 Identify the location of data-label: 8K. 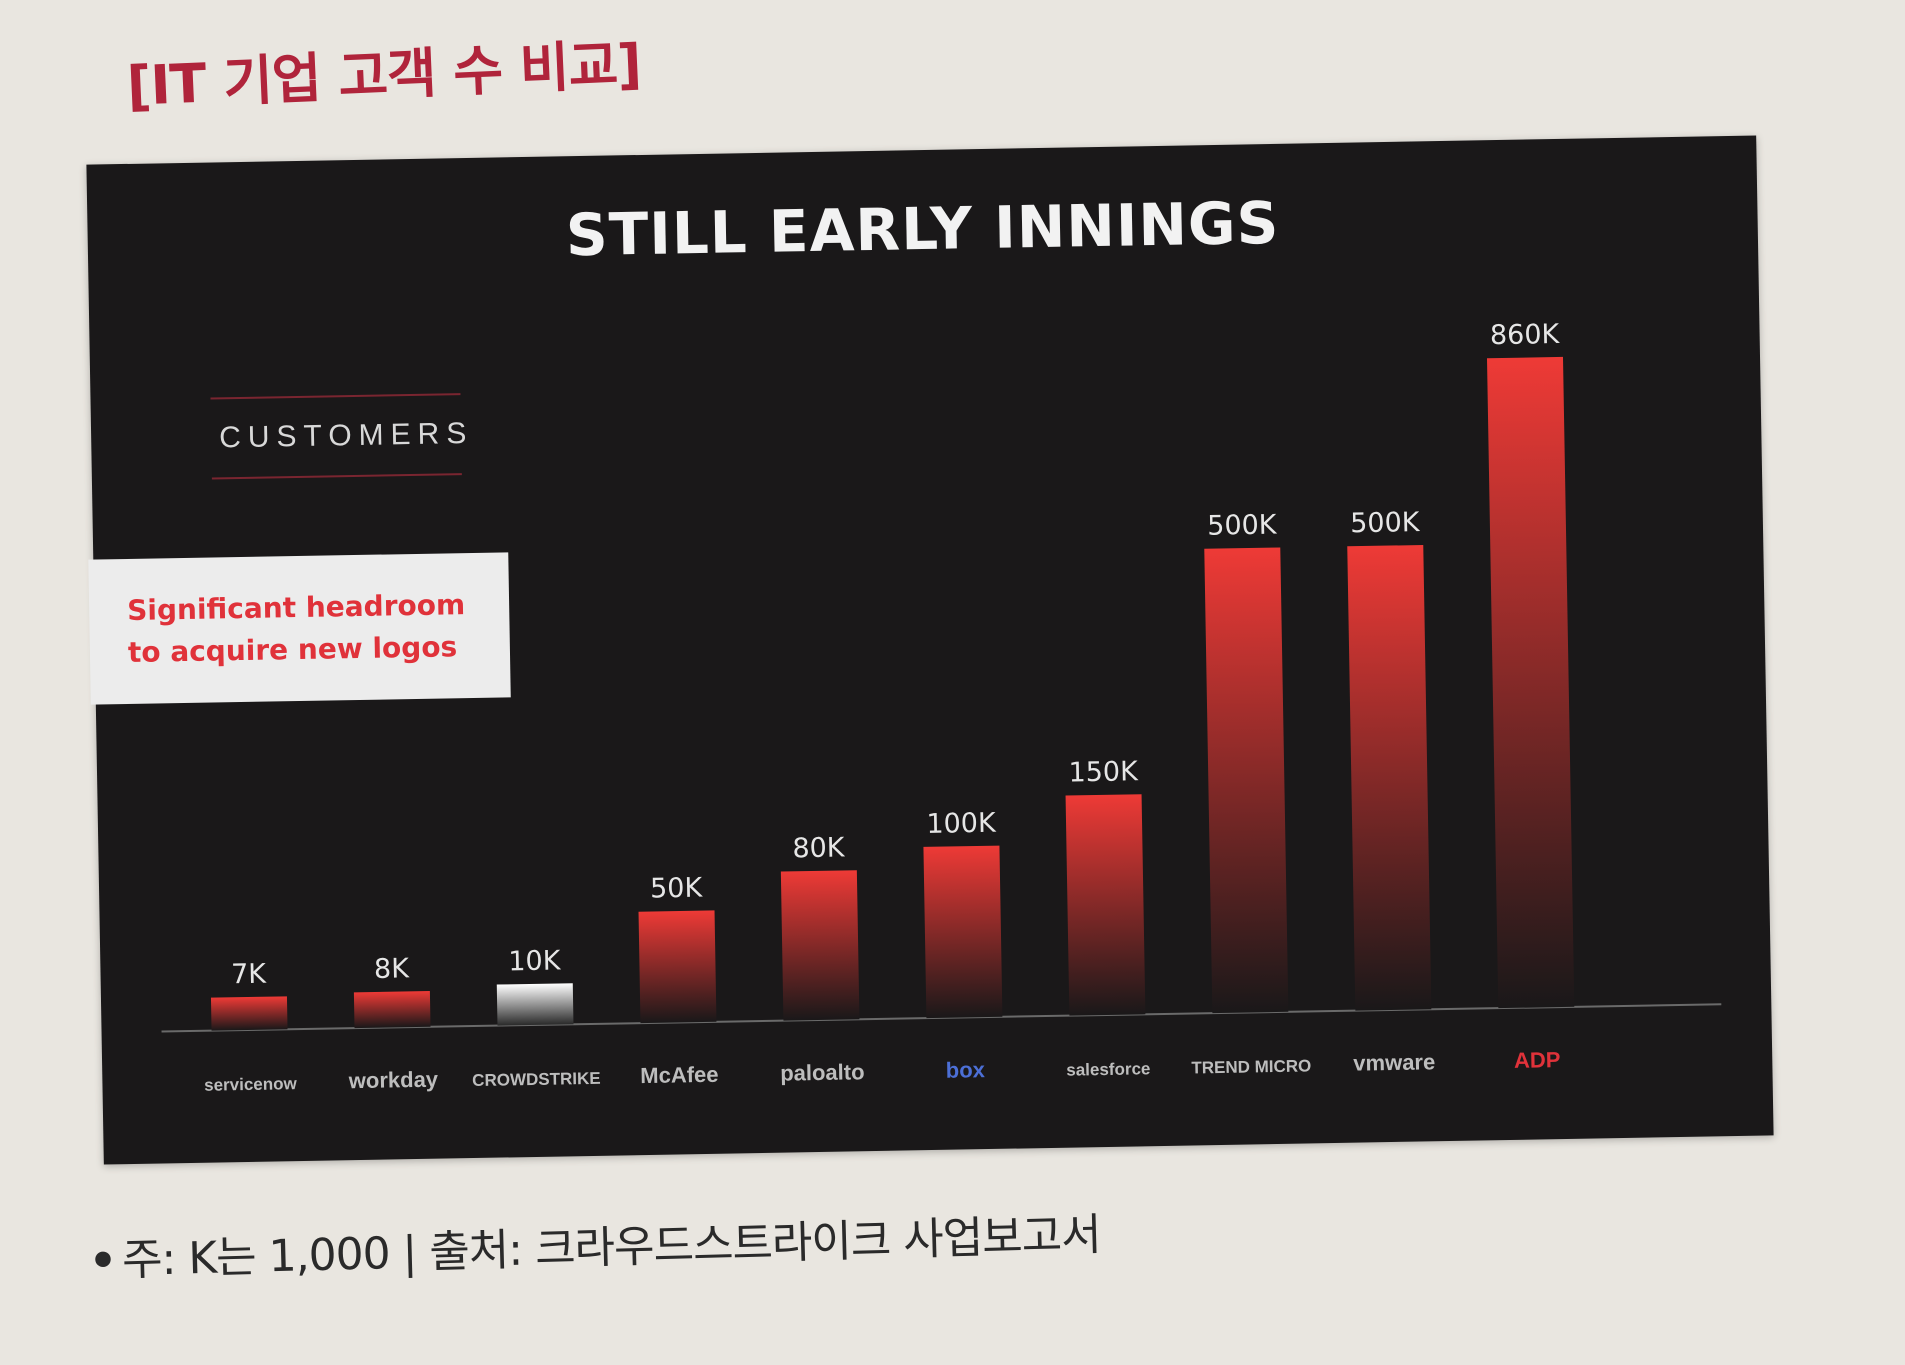
(392, 969).